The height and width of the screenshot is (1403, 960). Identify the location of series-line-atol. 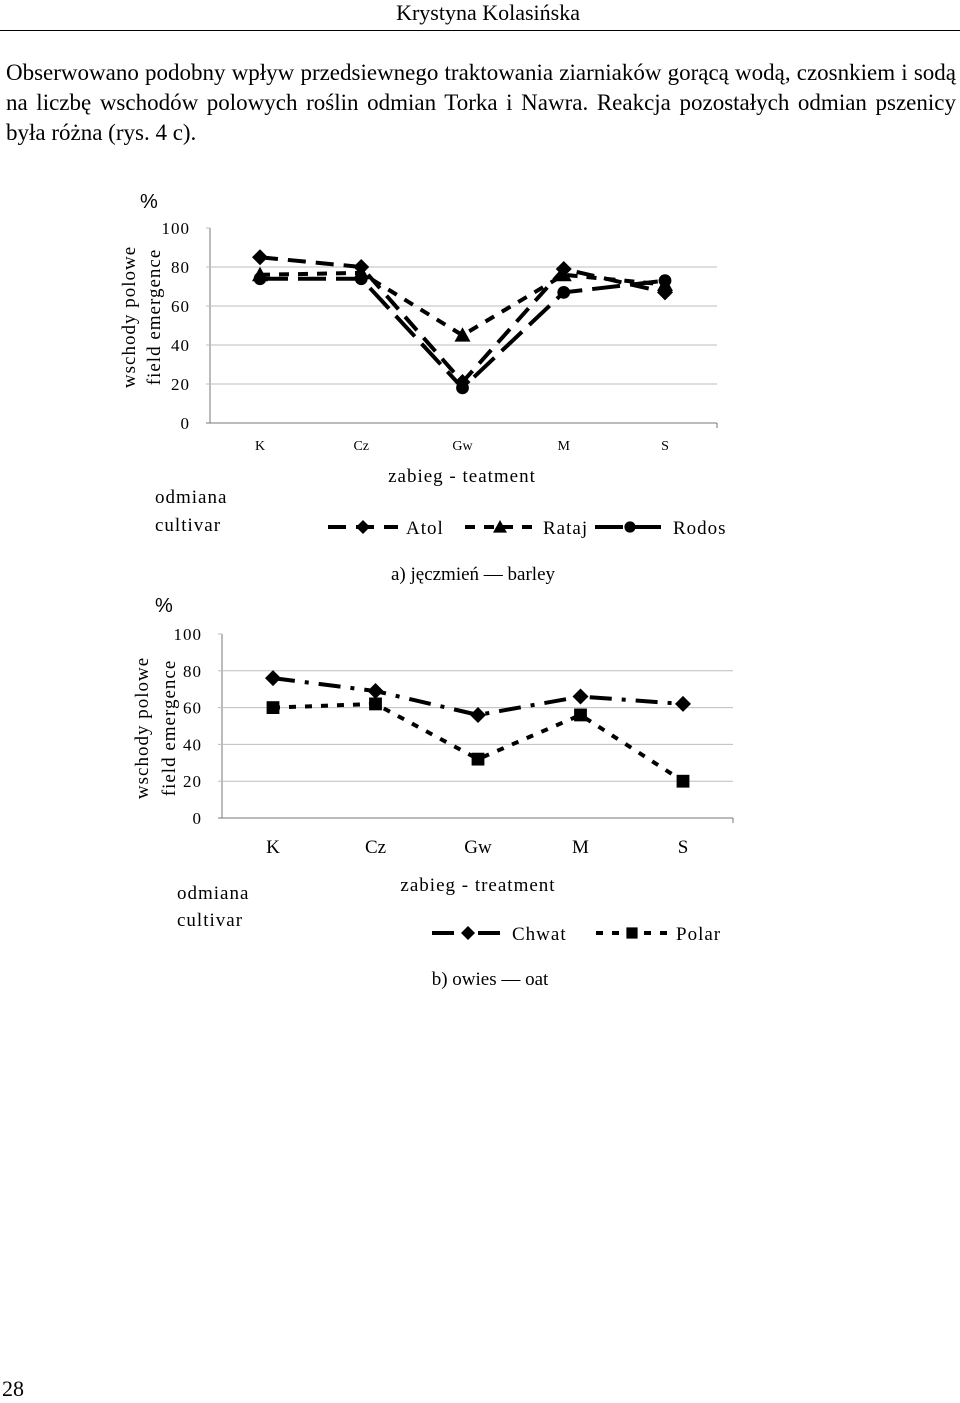
(462, 320).